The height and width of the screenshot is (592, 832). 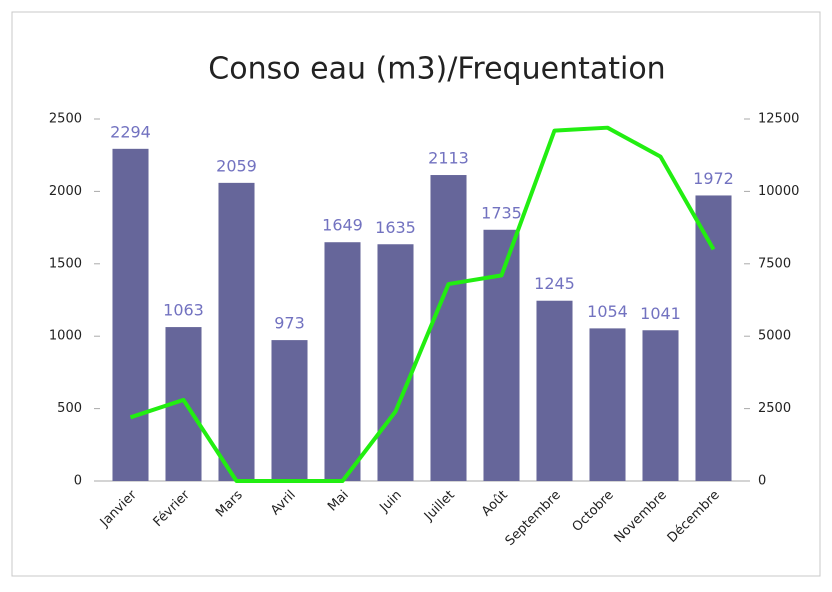 I want to click on value-label: 1635, so click(x=395, y=227).